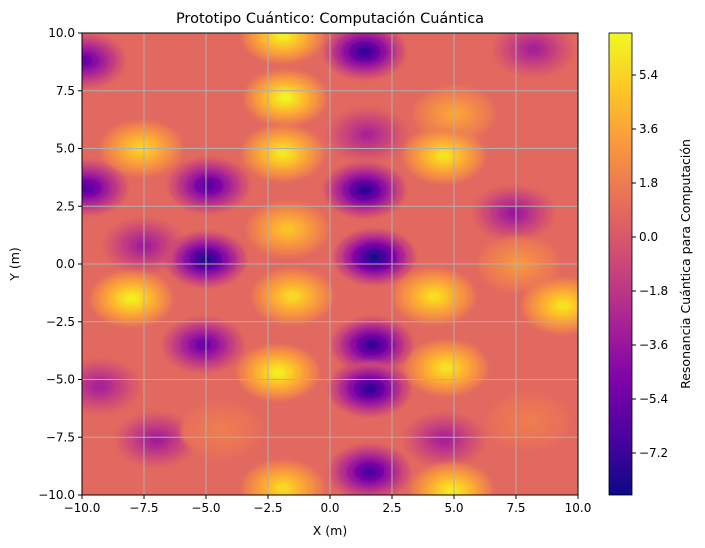 Image resolution: width=705 pixels, height=548 pixels. Describe the element at coordinates (205, 508) in the screenshot. I see `x-tick-label: −5.0` at that location.